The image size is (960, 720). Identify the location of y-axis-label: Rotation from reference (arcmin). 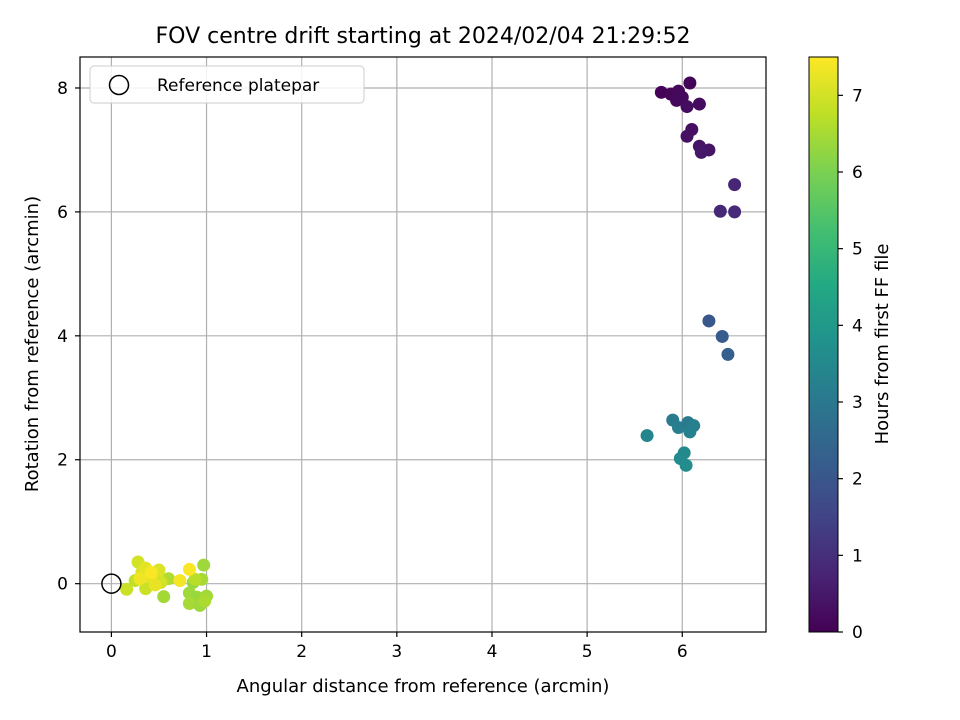
(32, 344).